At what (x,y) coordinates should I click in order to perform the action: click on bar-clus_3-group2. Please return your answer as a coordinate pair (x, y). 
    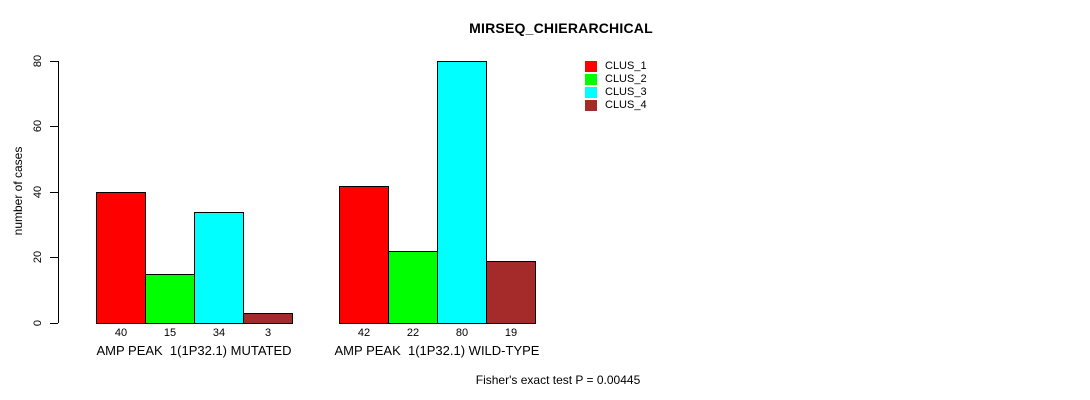
    Looking at the image, I should click on (462, 192).